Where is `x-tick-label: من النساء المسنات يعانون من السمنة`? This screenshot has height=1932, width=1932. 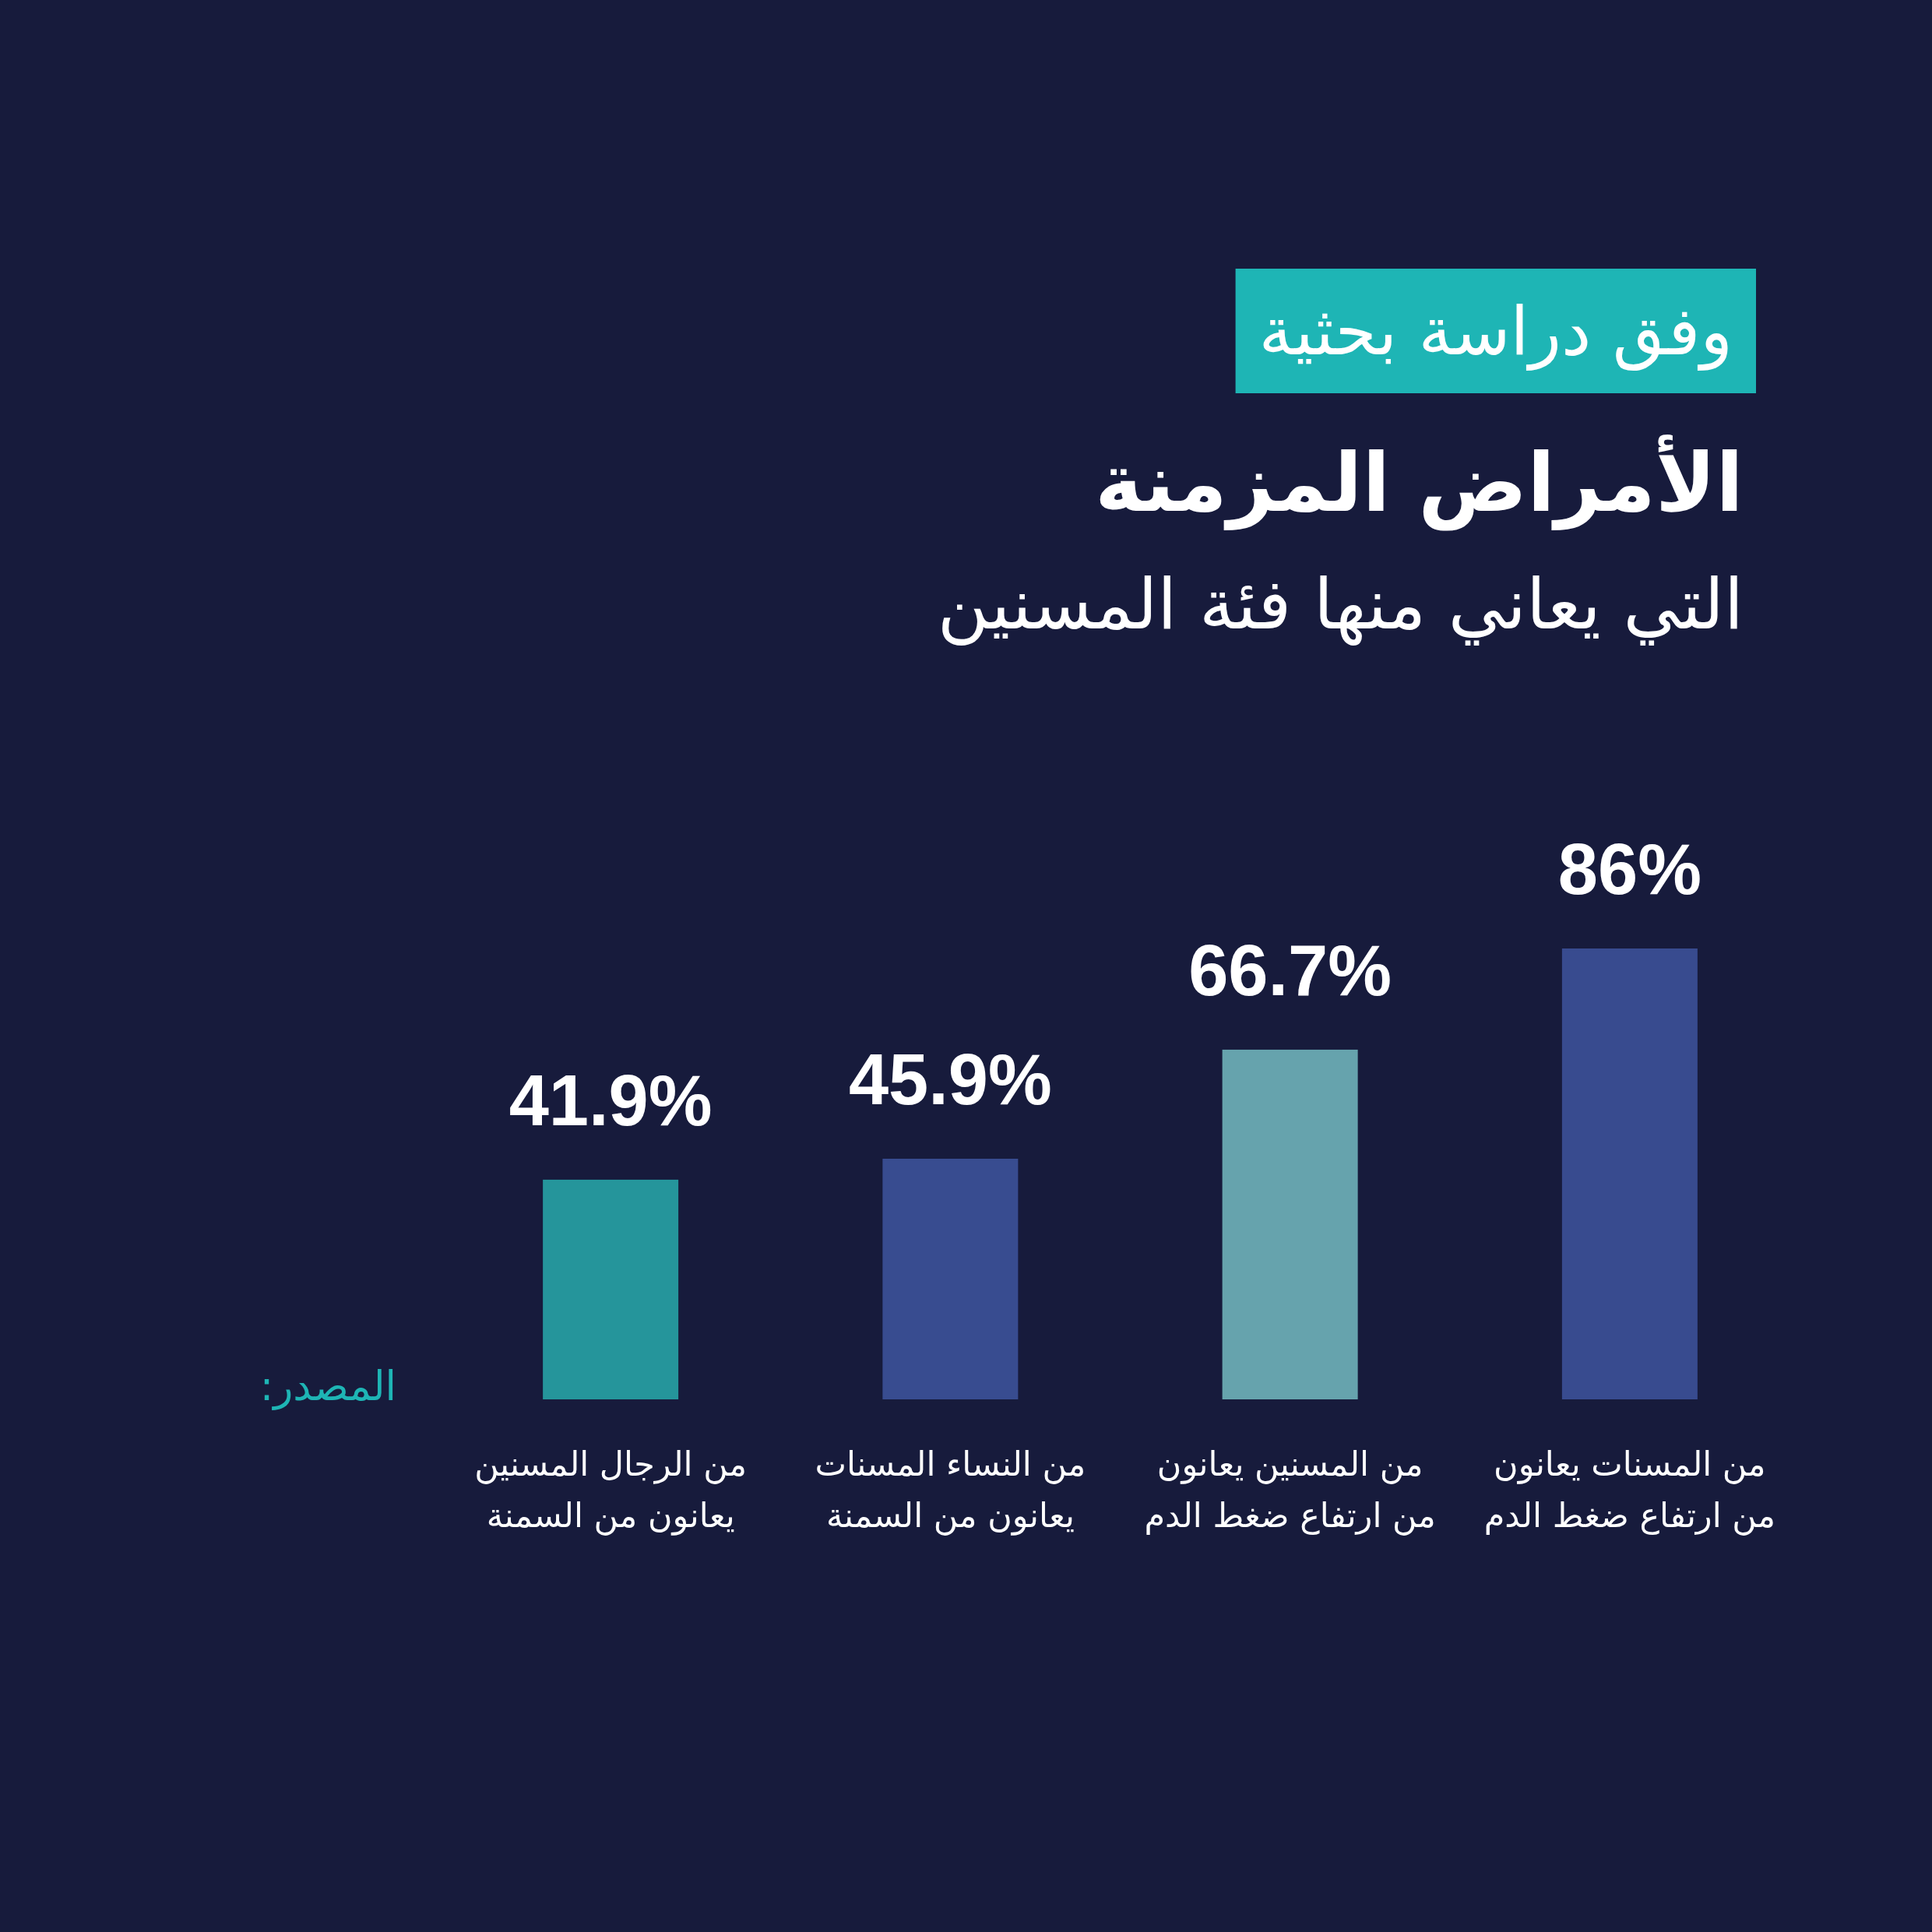
x-tick-label: من النساء المسنات يعانون من السمنة is located at coordinates (950, 1490).